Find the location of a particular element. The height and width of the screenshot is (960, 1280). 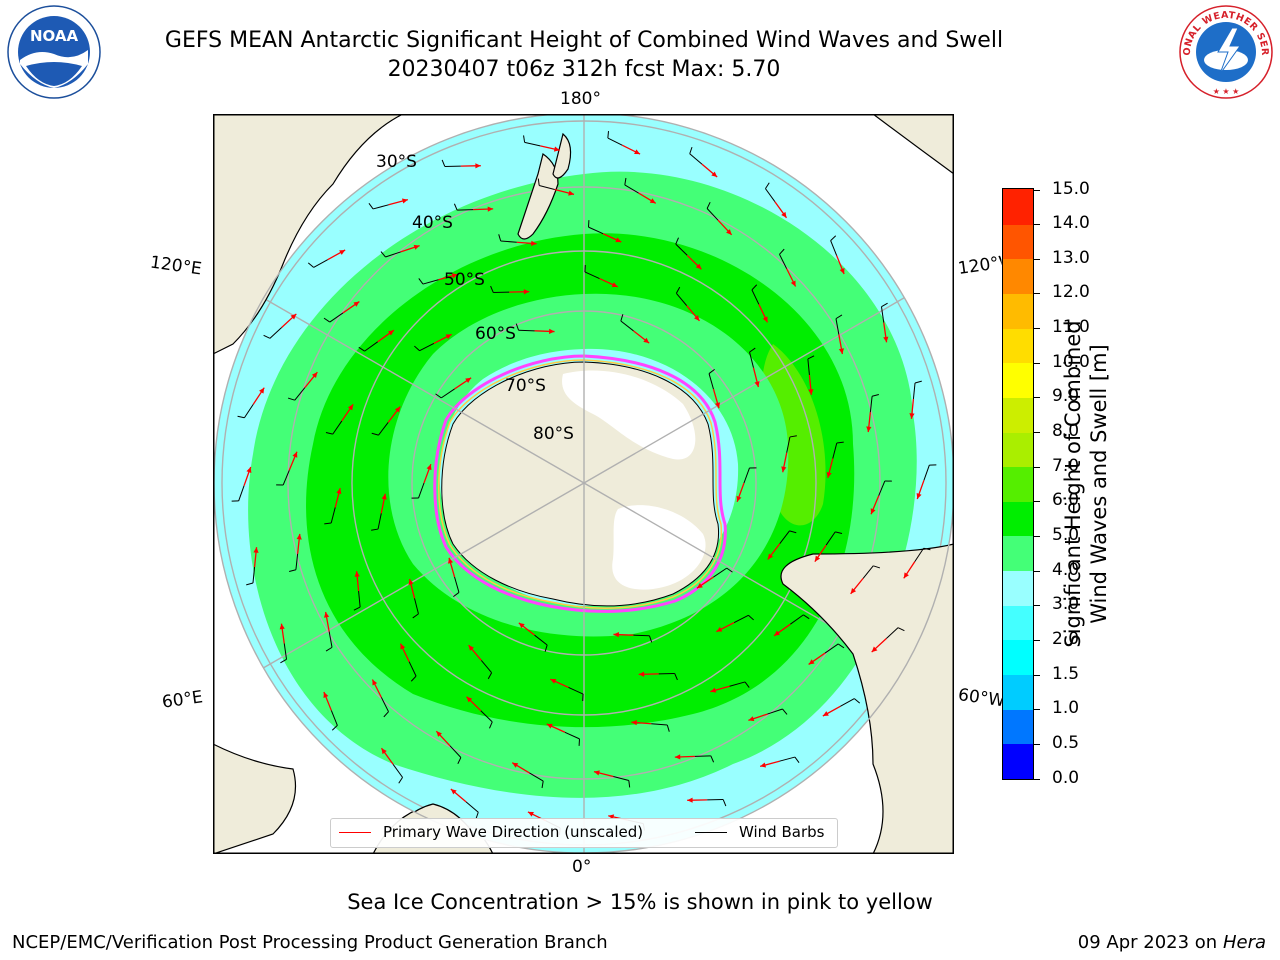

colorbar-tick-label: 3.0 is located at coordinates (1066, 604).